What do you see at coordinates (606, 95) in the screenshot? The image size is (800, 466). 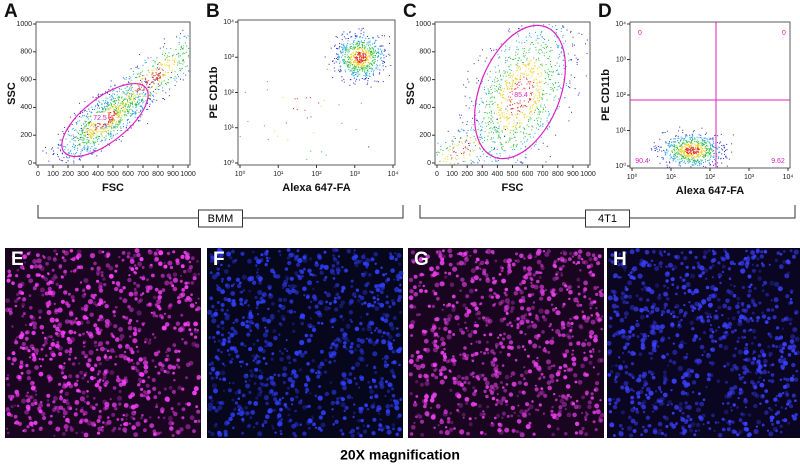 I see `y-axis-label: PE CD11b` at bounding box center [606, 95].